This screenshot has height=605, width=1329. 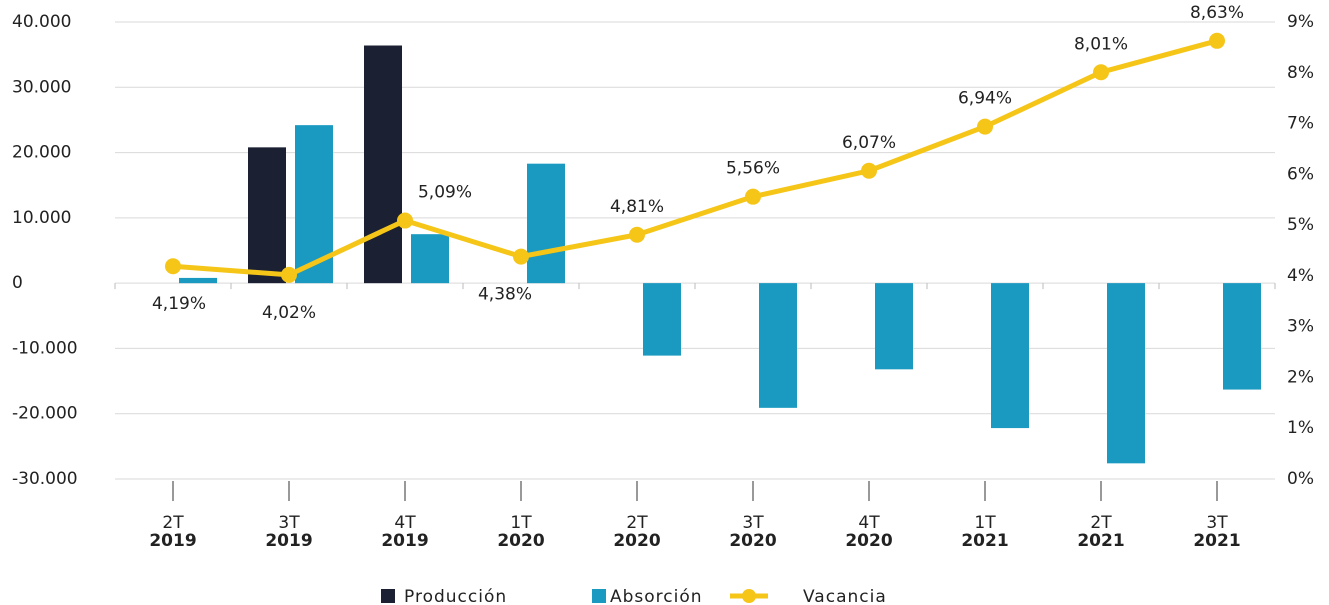 I want to click on y2-tick-label: 5%, so click(x=1300, y=225).